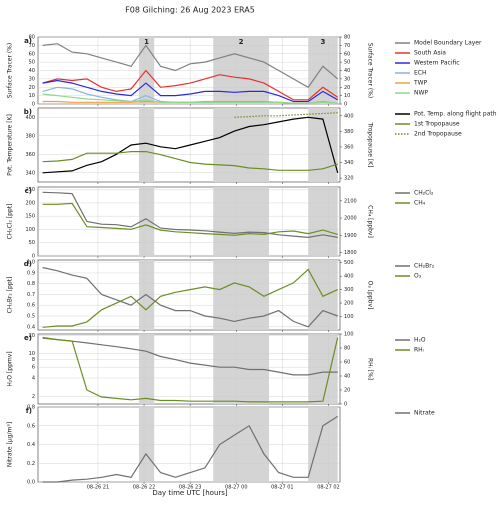 Image resolution: width=500 pixels, height=505 pixels. Describe the element at coordinates (347, 46) in the screenshot. I see `y2-tick-label: 70` at that location.